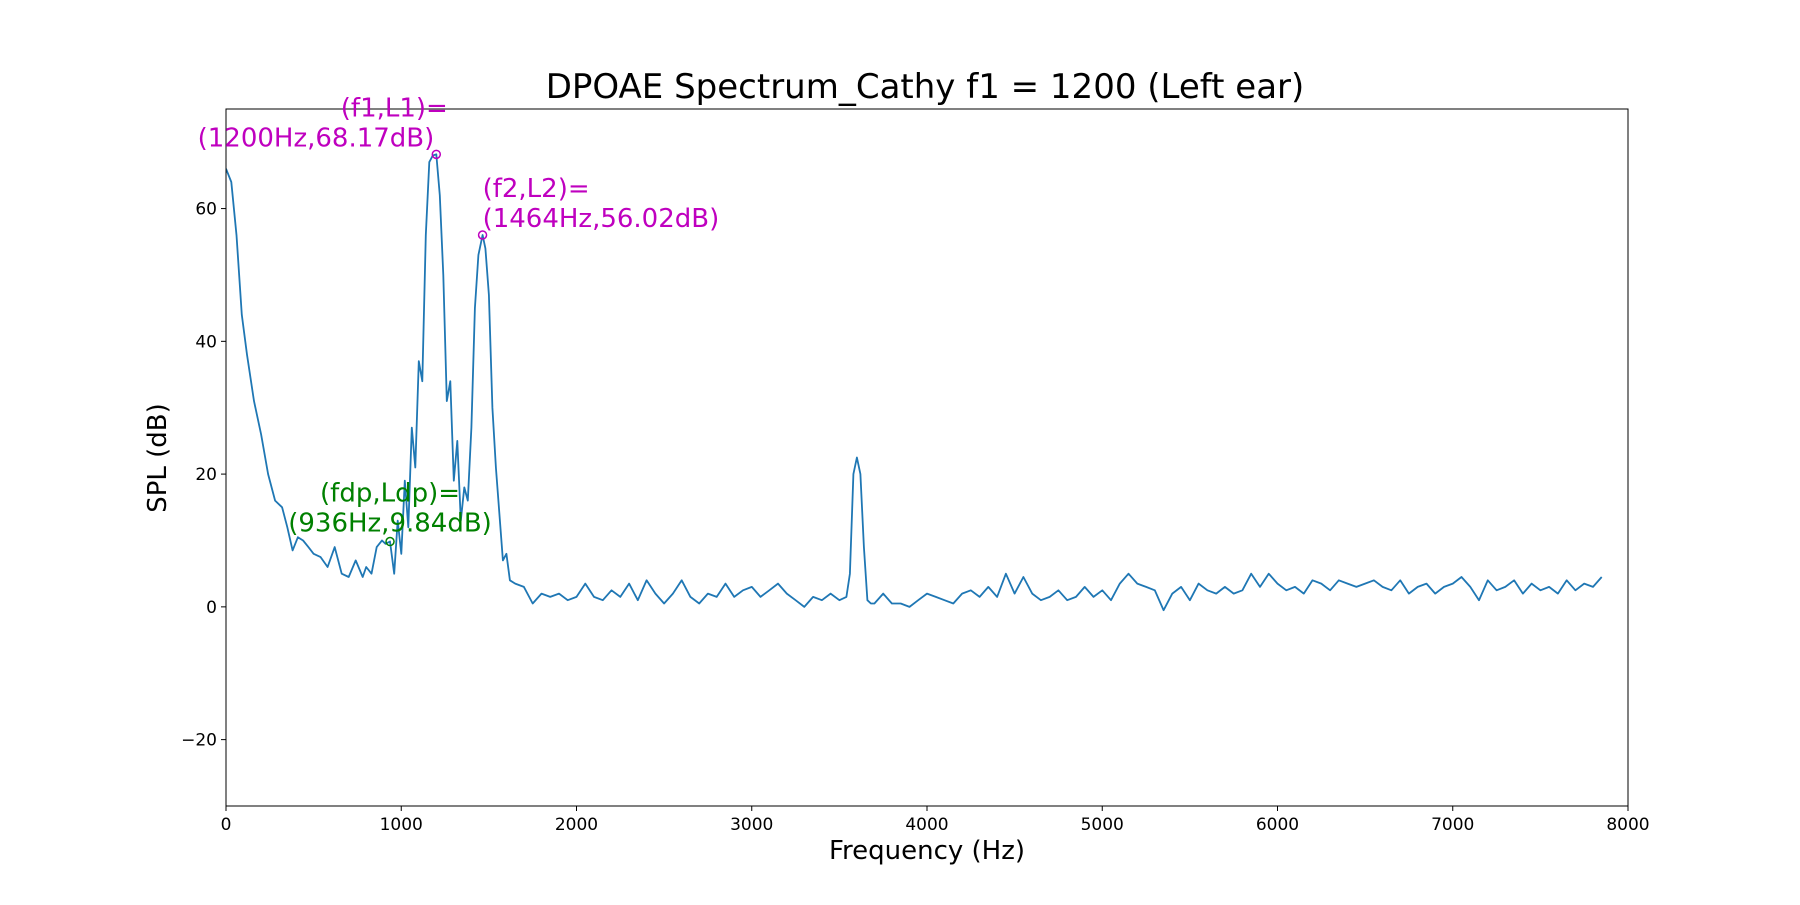  What do you see at coordinates (211, 608) in the screenshot?
I see `y-tick-label: 0` at bounding box center [211, 608].